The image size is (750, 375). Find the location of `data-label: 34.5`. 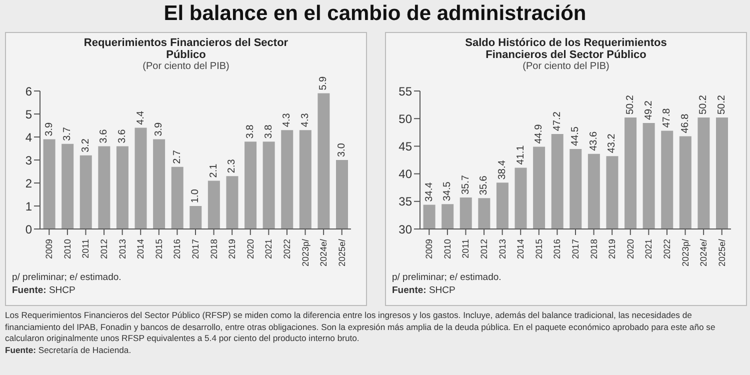

data-label: 34.5 is located at coordinates (448, 191).